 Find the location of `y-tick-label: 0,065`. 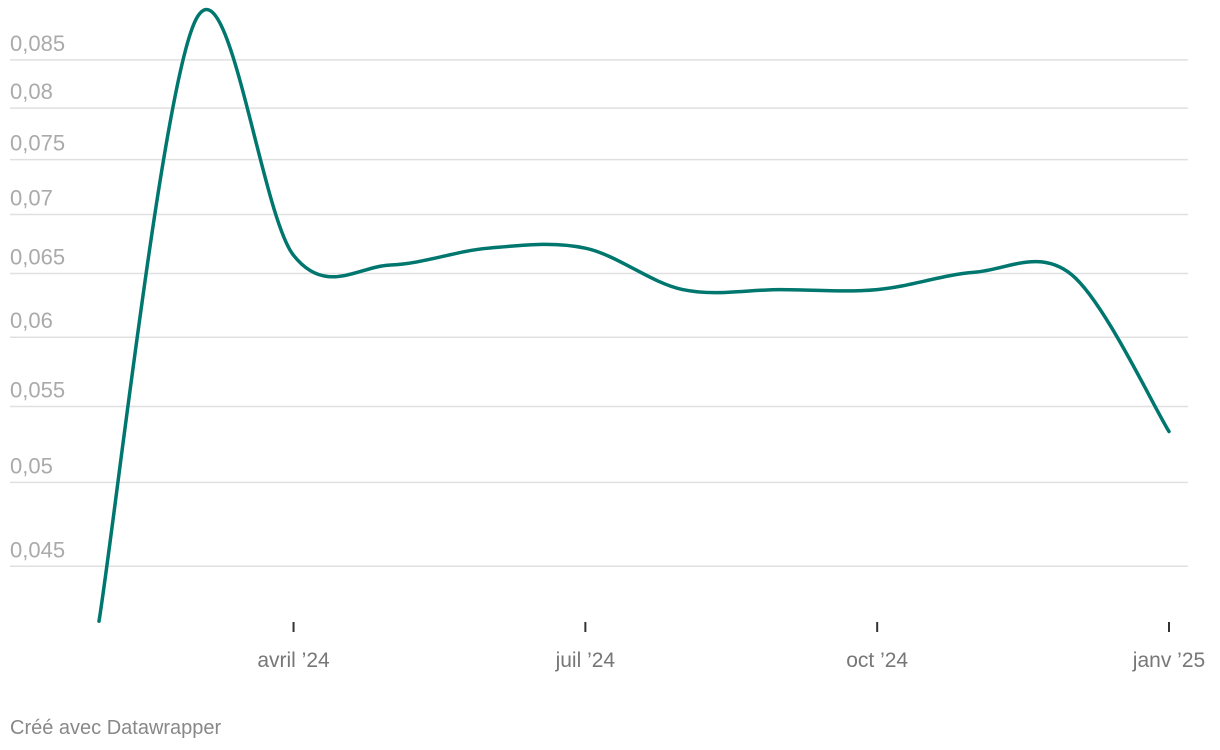

y-tick-label: 0,065 is located at coordinates (37, 257).